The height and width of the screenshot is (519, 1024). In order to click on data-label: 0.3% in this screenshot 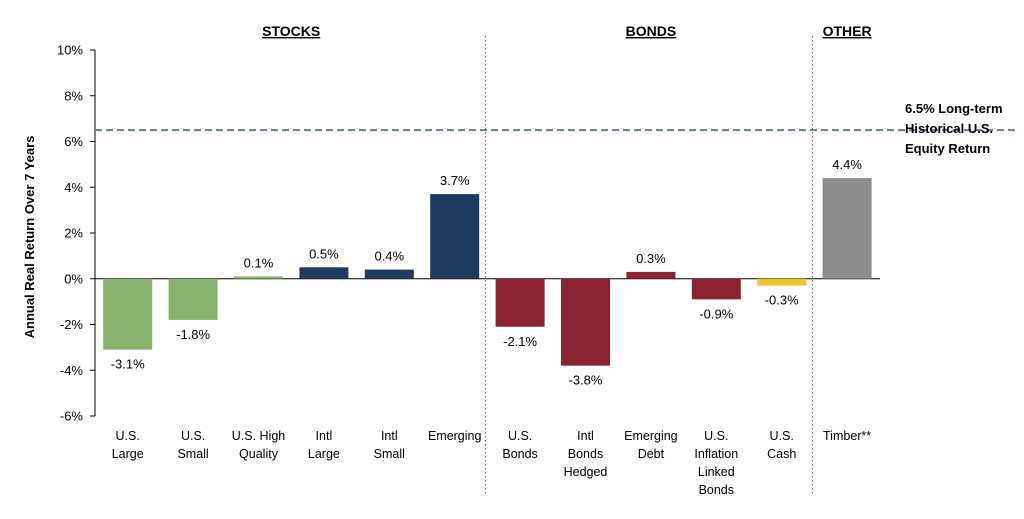, I will do `click(651, 258)`.